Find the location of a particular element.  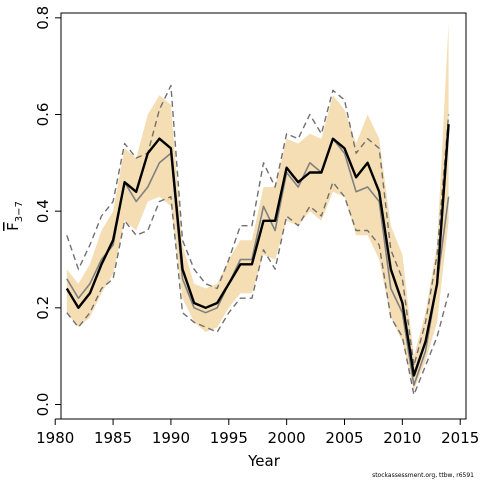

x-tick-label: 1995 is located at coordinates (229, 438).